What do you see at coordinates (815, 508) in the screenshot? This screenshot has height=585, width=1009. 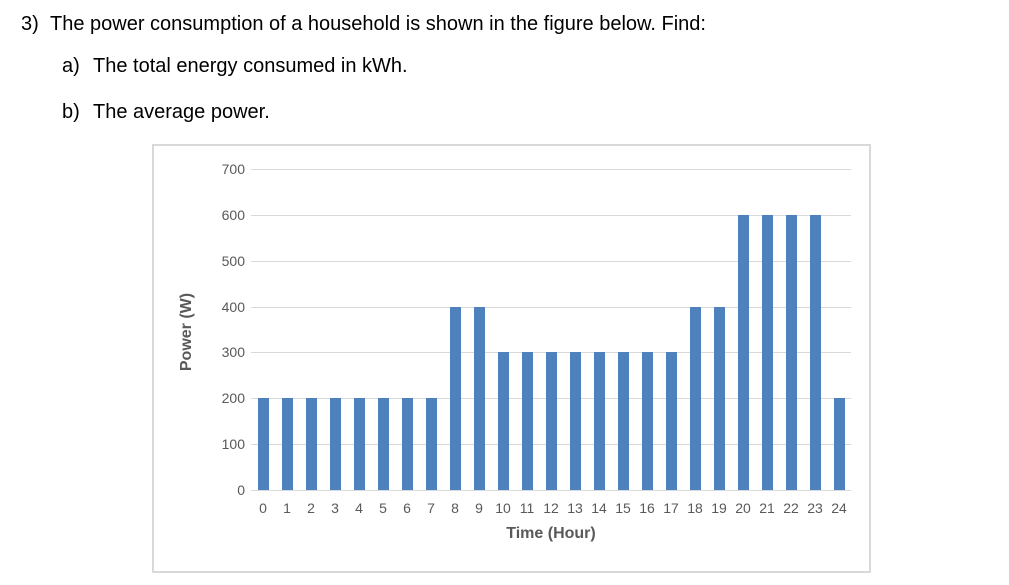 I see `x-tick-label: 23` at bounding box center [815, 508].